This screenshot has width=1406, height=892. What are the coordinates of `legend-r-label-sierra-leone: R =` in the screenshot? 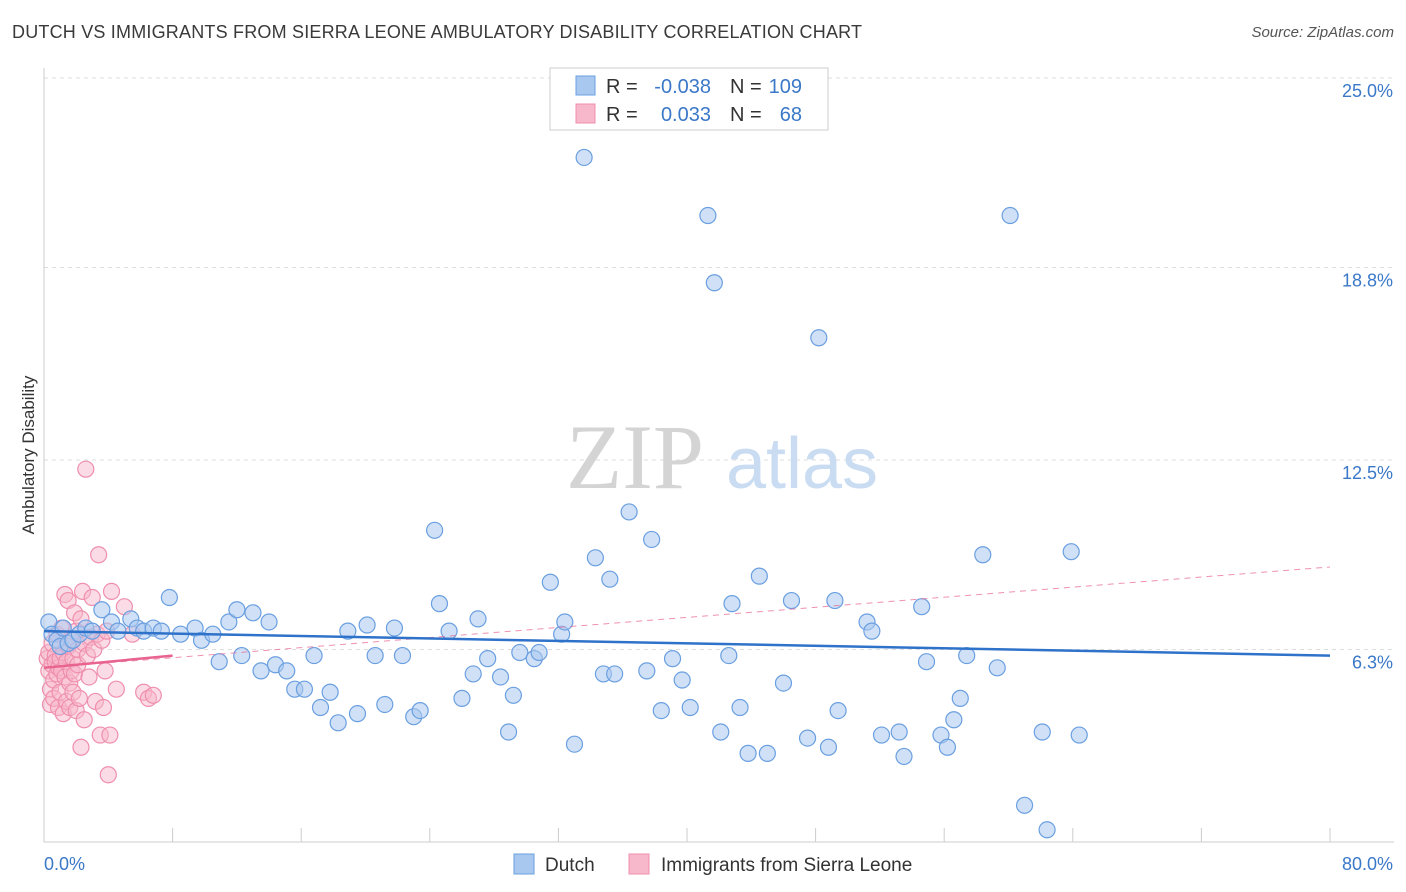 It's located at (622, 115).